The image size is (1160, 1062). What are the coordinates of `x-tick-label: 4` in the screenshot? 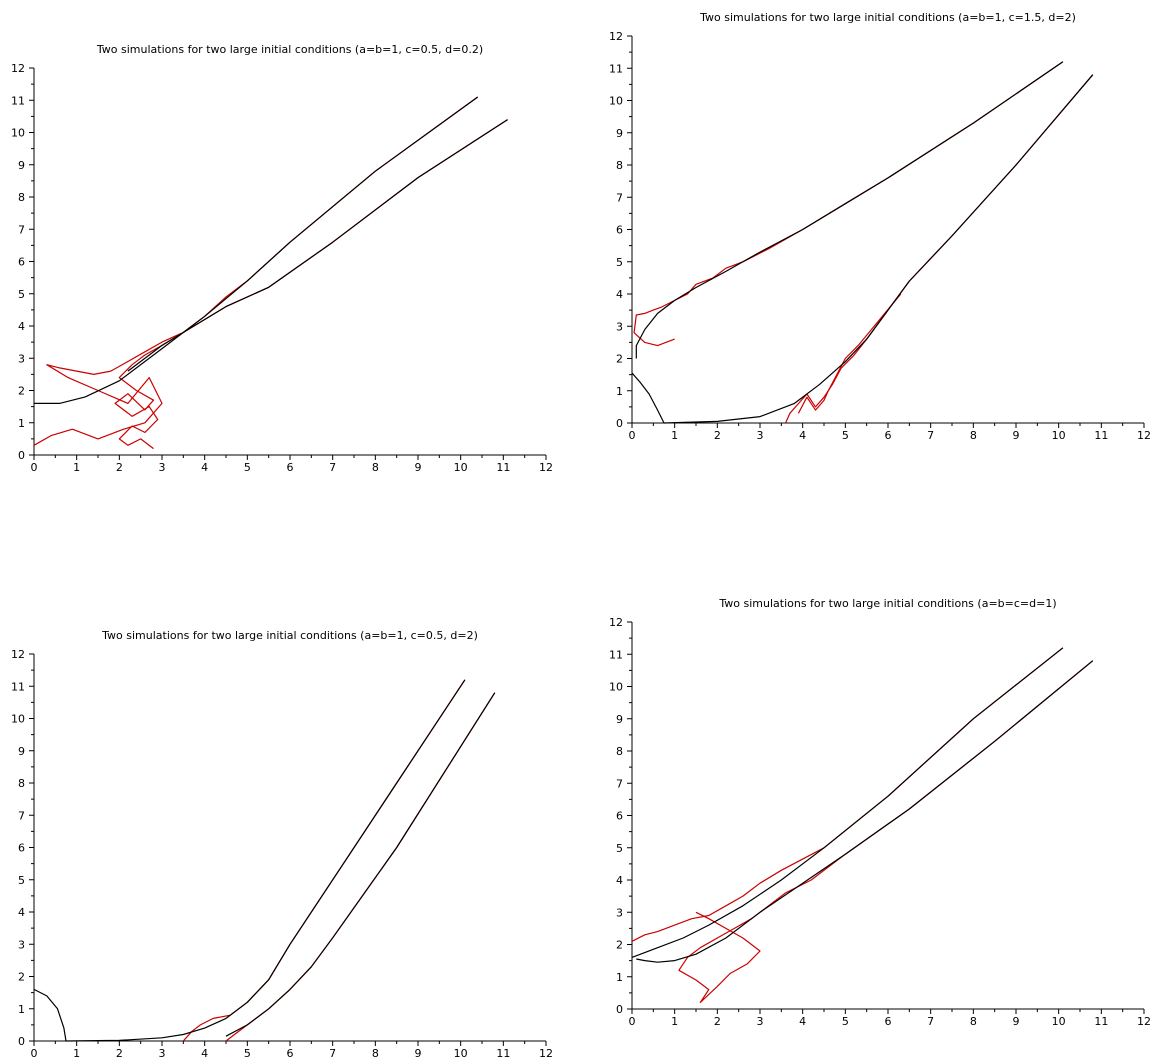 It's located at (204, 467).